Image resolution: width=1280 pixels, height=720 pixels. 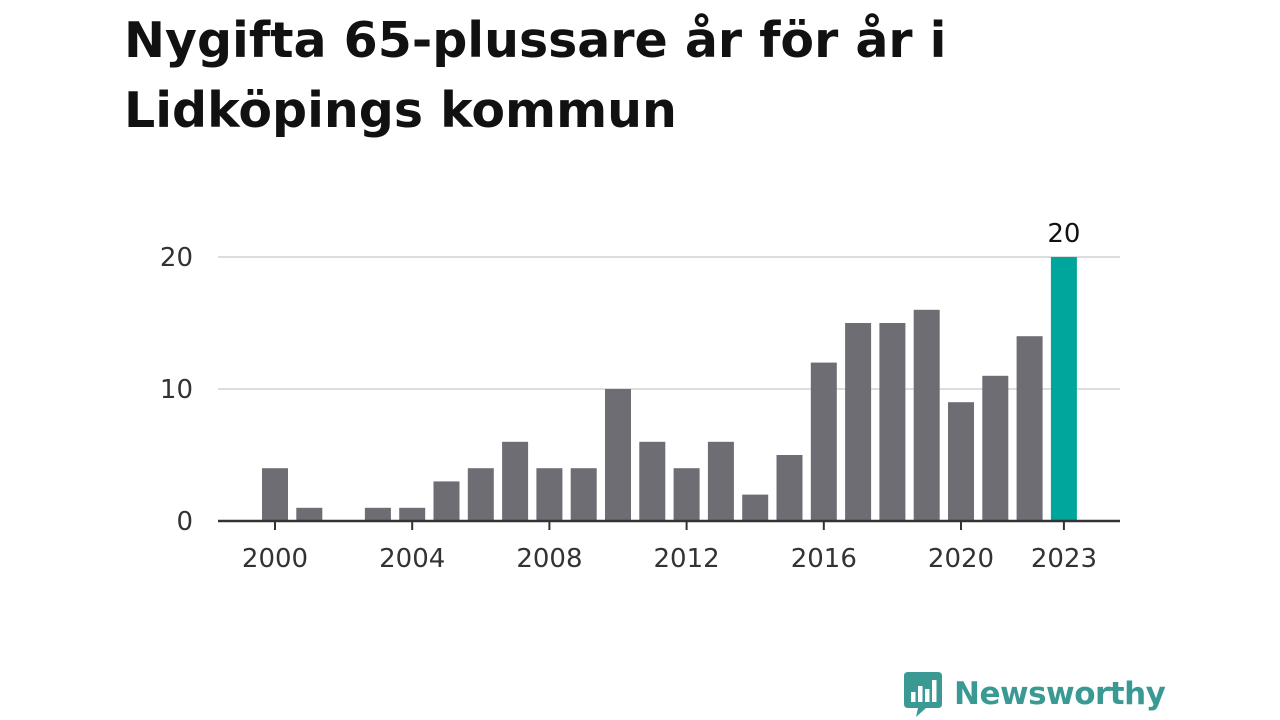 I want to click on bar-highlight, so click(x=1063, y=389).